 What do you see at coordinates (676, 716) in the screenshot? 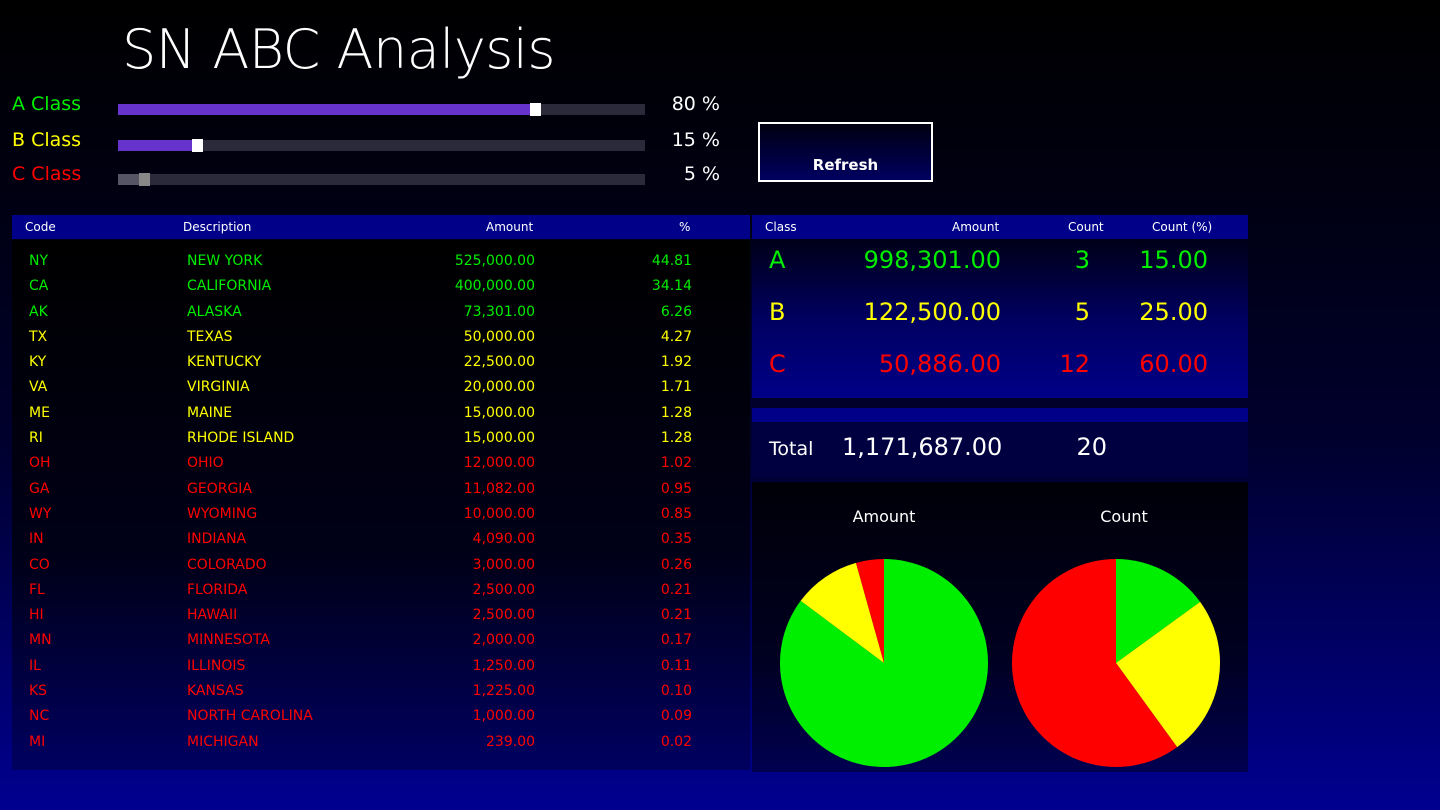
I see `item-percent: 0.09` at bounding box center [676, 716].